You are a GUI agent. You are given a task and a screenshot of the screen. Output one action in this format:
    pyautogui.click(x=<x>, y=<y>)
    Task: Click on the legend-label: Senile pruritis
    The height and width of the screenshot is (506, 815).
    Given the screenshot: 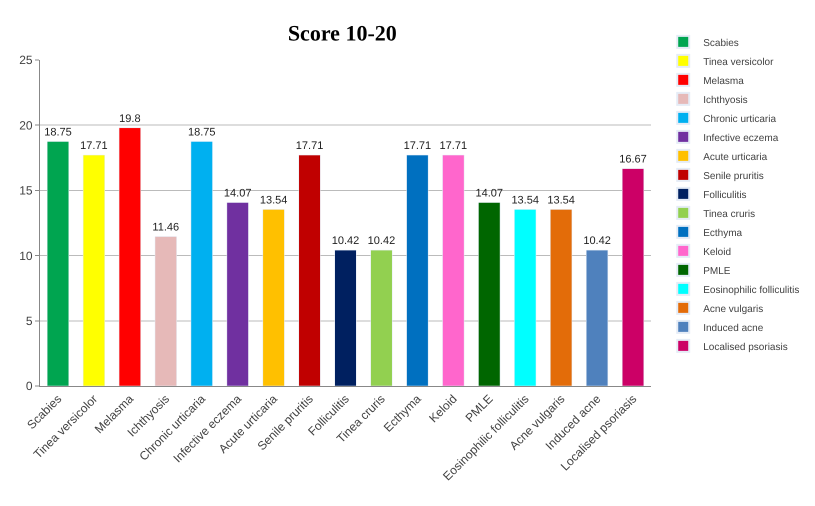 What is the action you would take?
    pyautogui.click(x=733, y=176)
    